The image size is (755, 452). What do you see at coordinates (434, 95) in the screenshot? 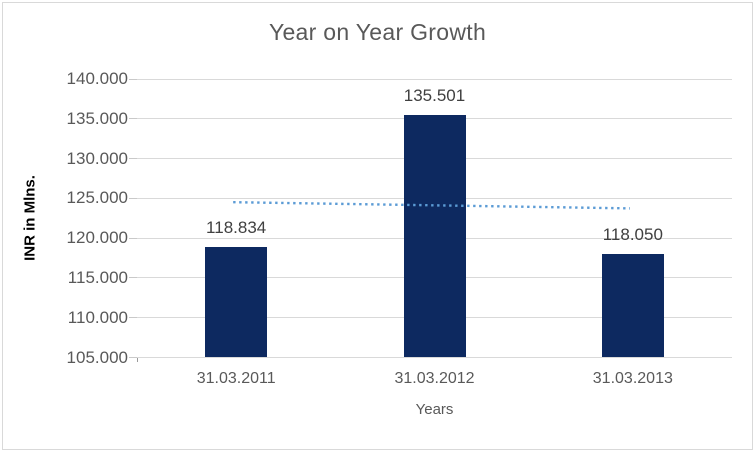
I see `bar-data-label: 135.501` at bounding box center [434, 95].